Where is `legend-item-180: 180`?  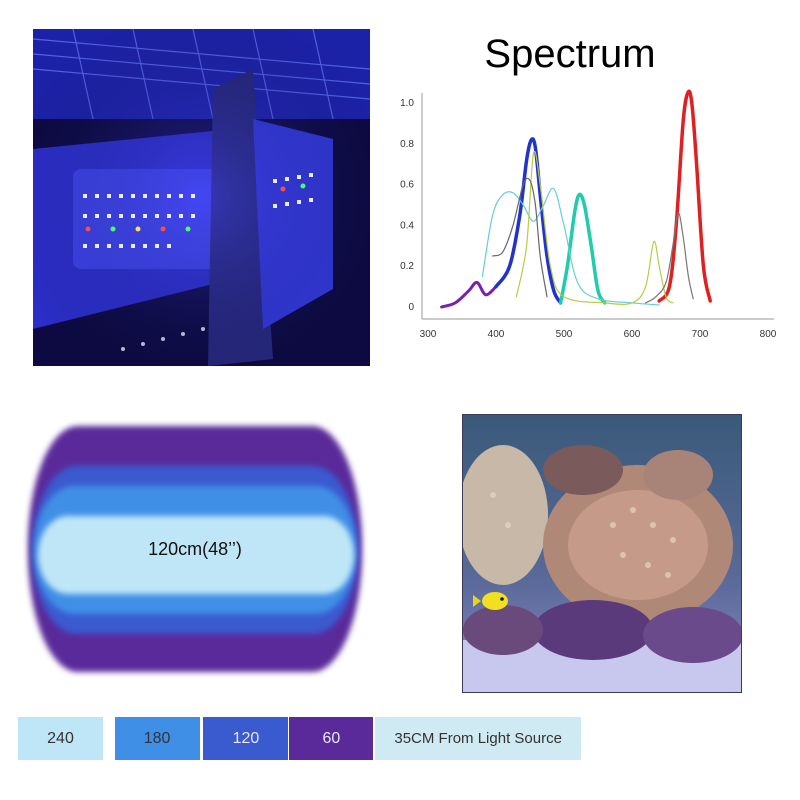 legend-item-180: 180 is located at coordinates (157, 738).